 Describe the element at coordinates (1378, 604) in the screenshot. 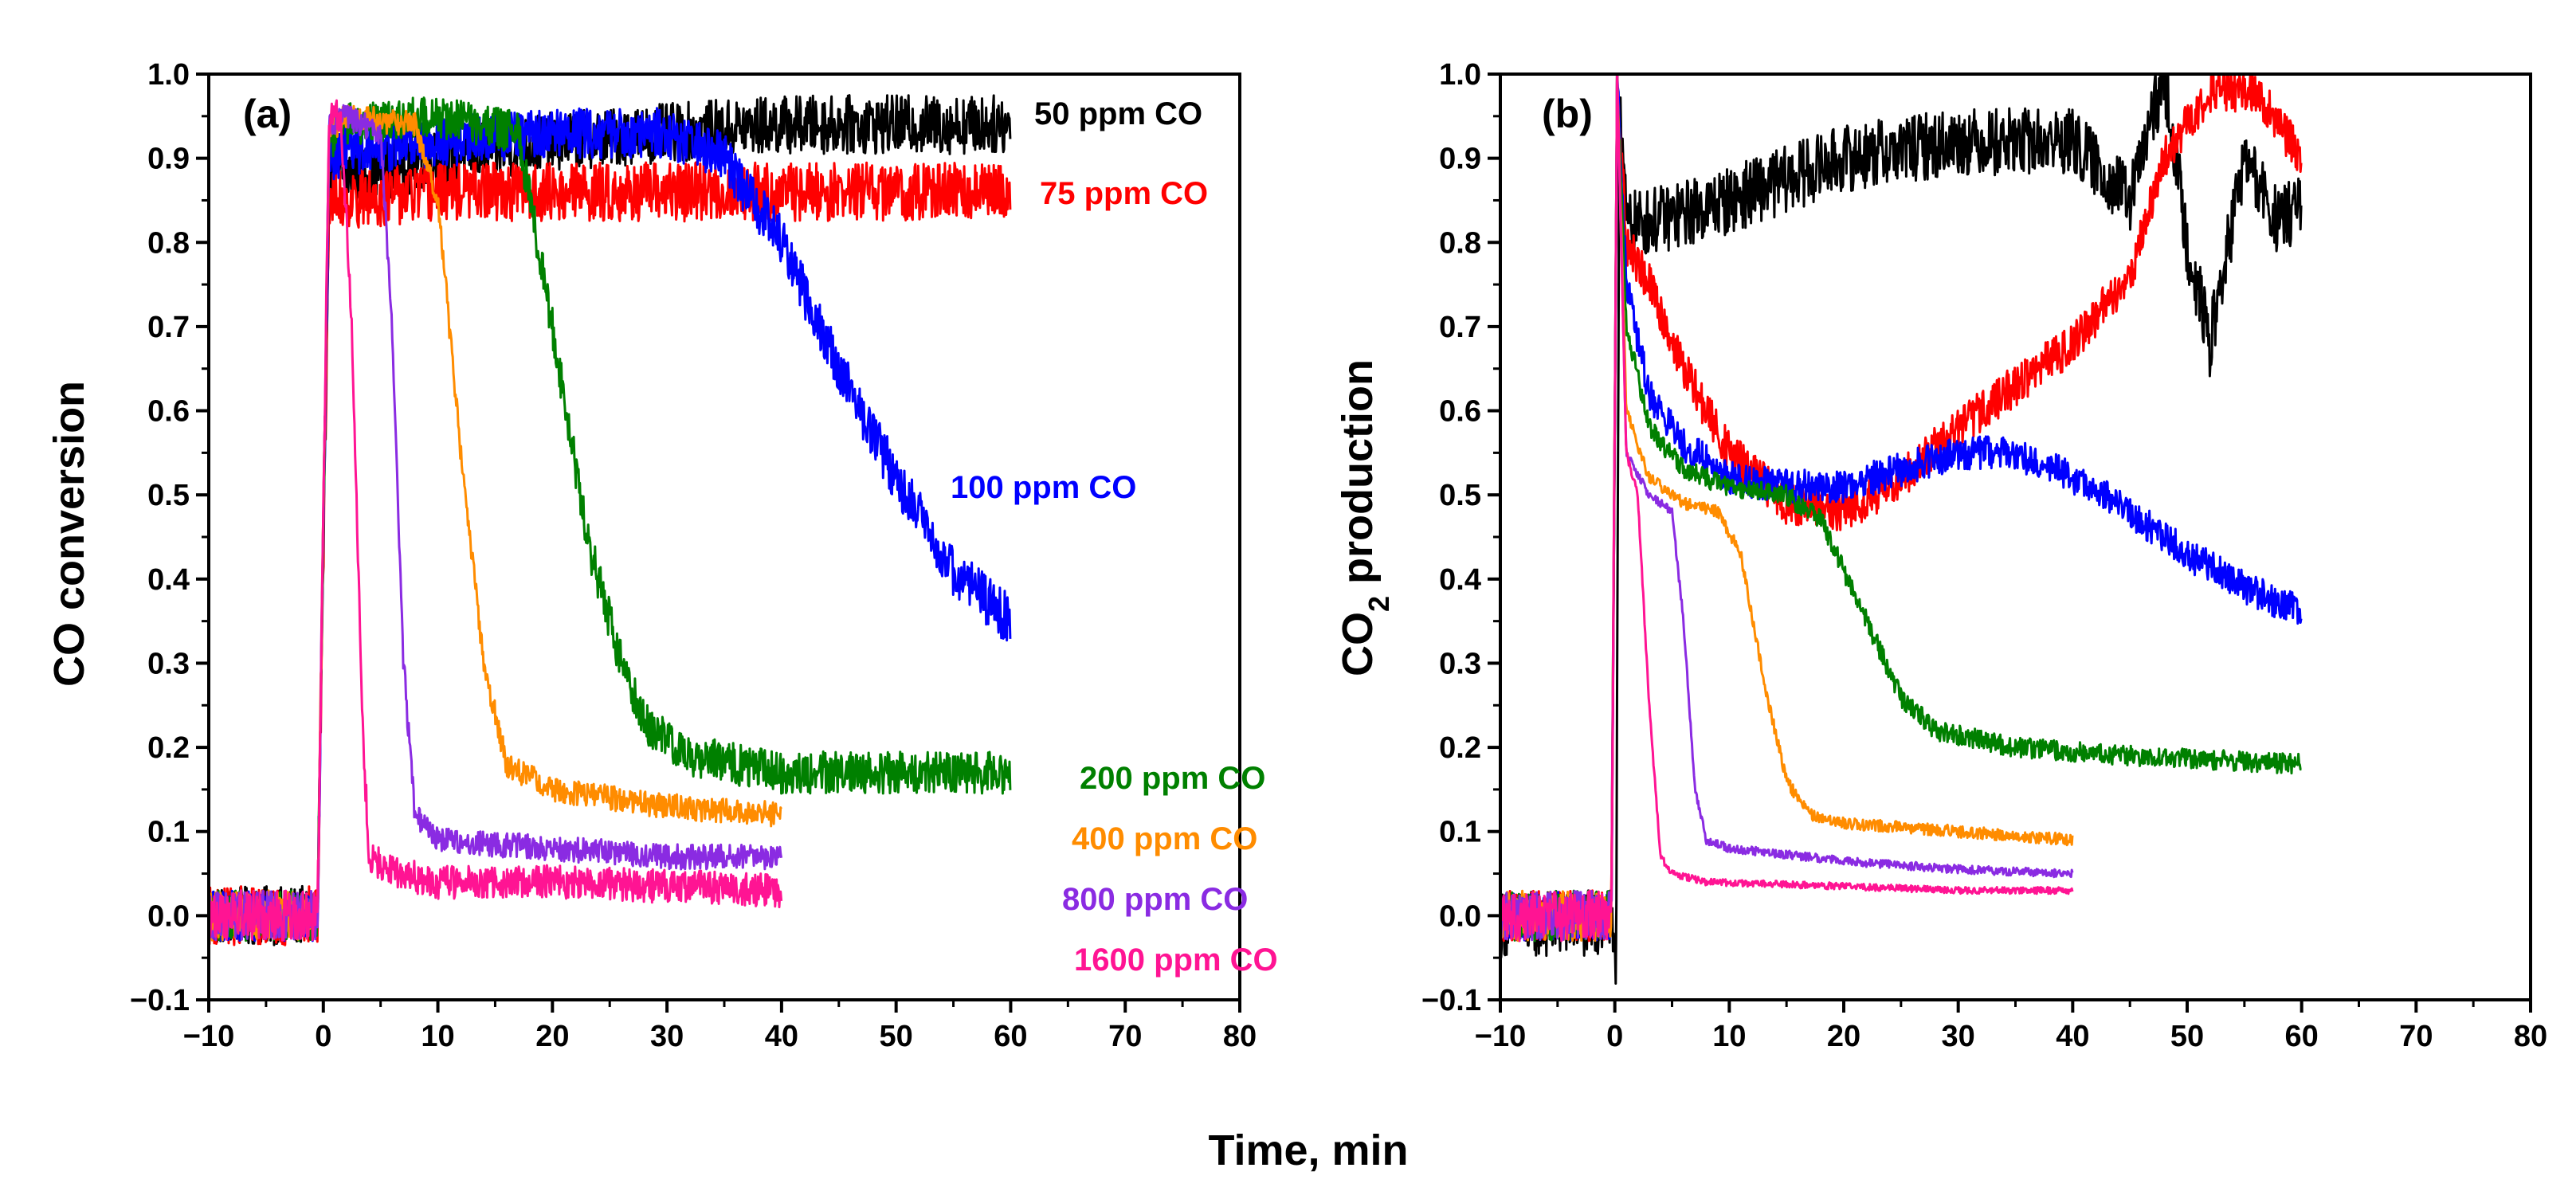

I see `panel-b-y-axis-title-subscript: 2` at that location.